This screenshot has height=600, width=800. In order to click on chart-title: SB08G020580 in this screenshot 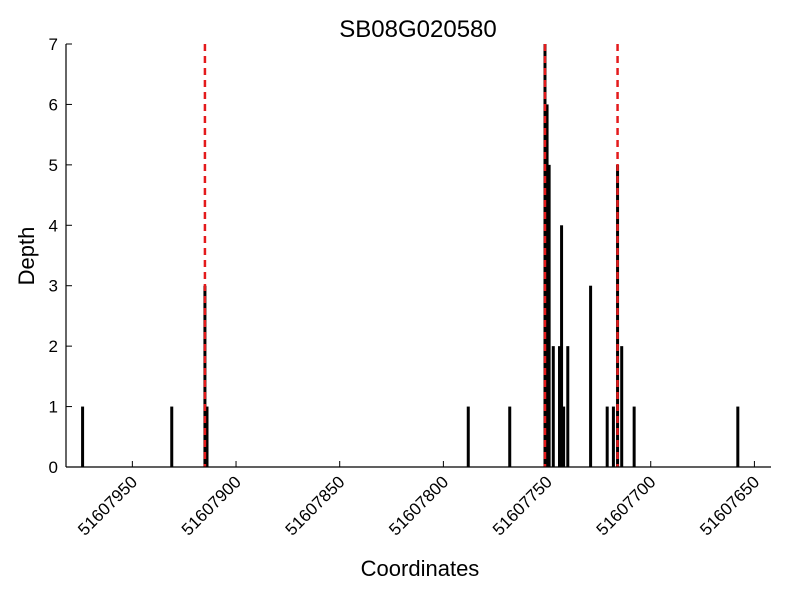, I will do `click(417, 29)`.